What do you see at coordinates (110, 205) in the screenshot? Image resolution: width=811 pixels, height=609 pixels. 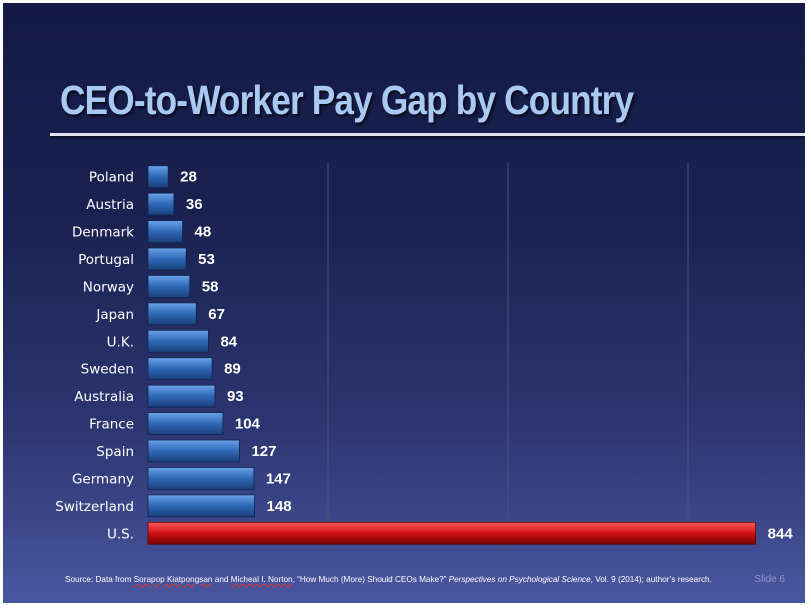 I see `category-label-austria: Austria` at bounding box center [110, 205].